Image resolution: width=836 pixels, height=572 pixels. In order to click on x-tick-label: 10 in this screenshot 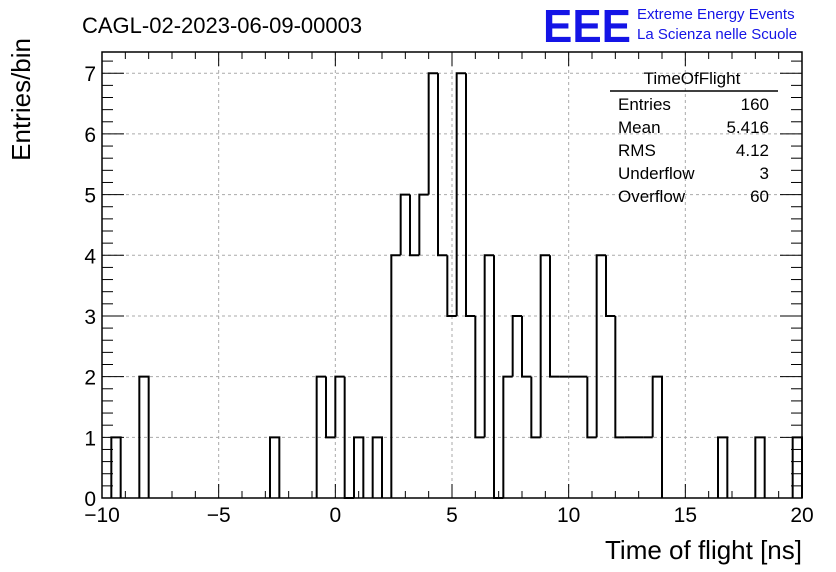, I will do `click(568, 515)`.